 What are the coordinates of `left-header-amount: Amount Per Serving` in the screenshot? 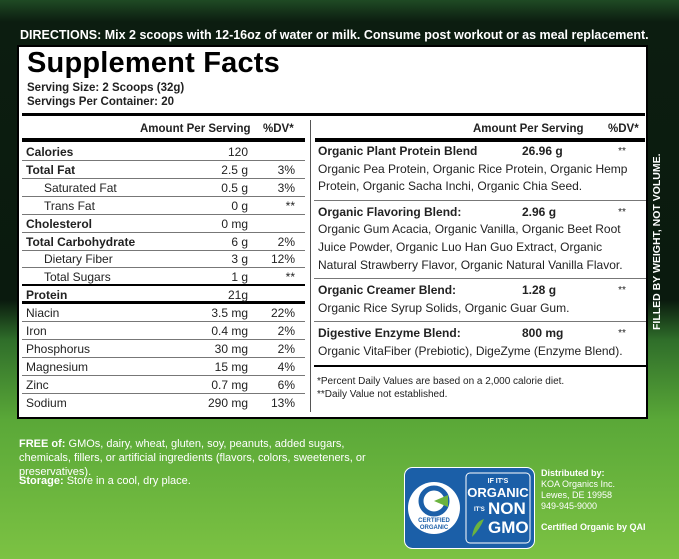 It's located at (195, 129).